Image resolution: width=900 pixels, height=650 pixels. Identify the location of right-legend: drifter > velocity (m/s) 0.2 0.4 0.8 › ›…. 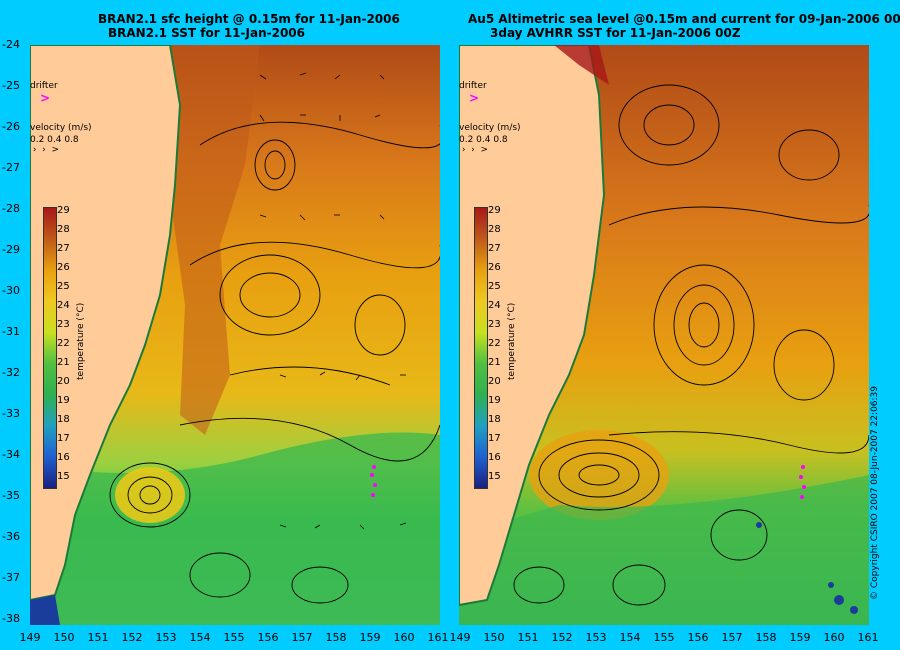
(499, 270).